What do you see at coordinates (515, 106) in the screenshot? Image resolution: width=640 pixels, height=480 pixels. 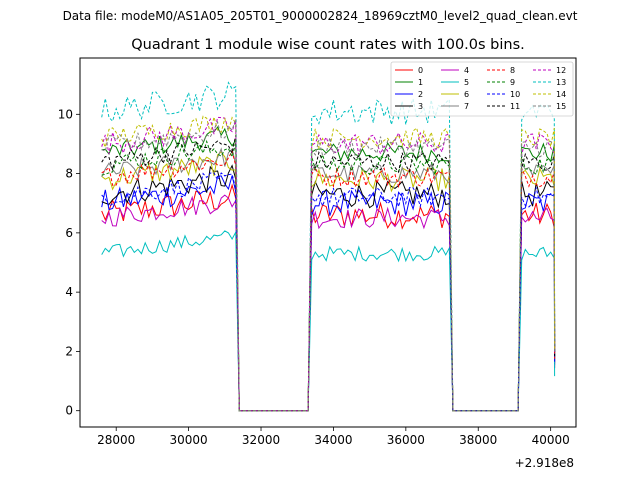 I see `legend-label-11: 11` at bounding box center [515, 106].